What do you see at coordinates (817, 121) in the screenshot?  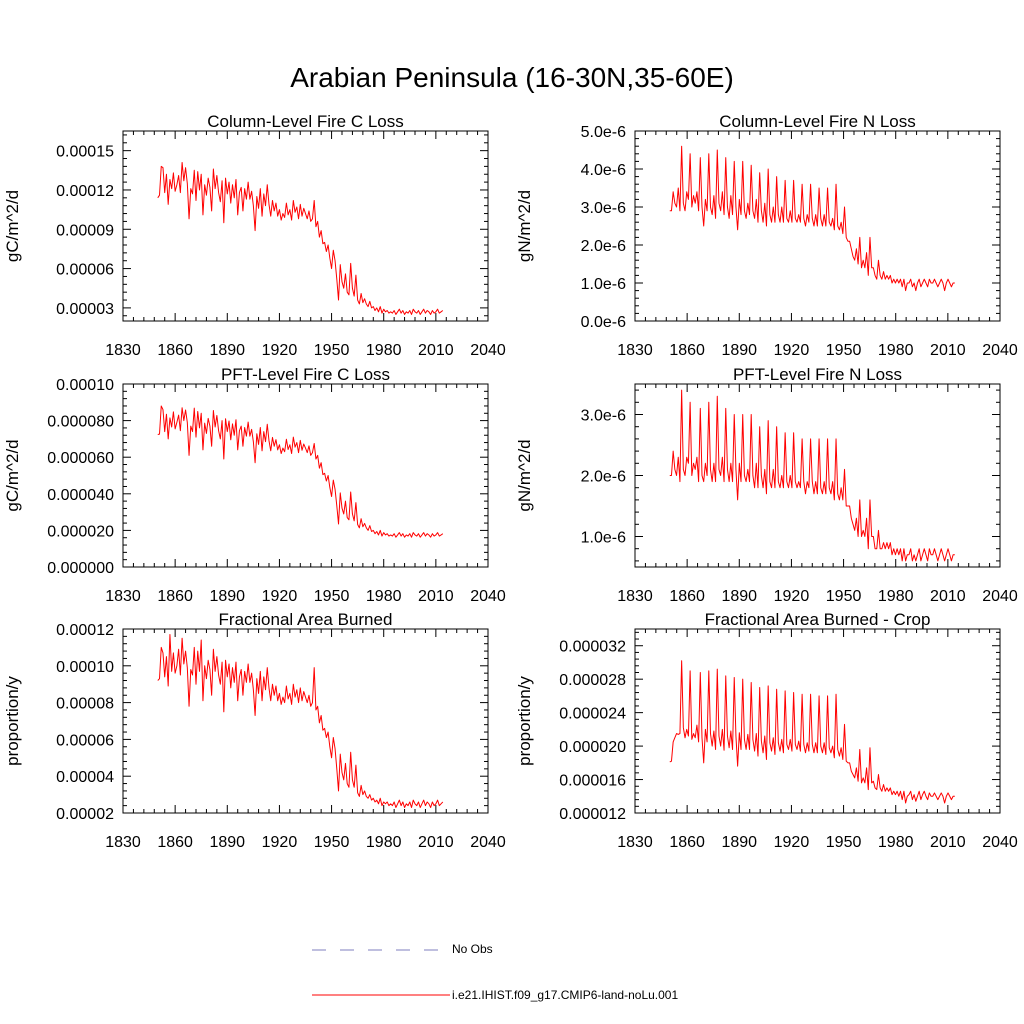 I see `panel-title: Column-Level Fire N Loss` at bounding box center [817, 121].